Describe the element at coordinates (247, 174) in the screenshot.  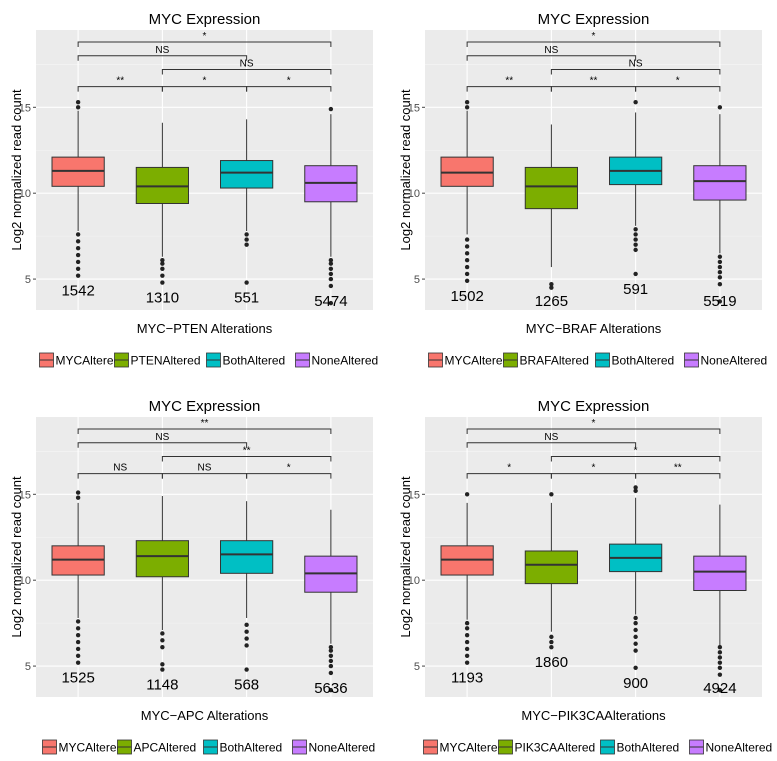
I see `box-BothAltered` at that location.